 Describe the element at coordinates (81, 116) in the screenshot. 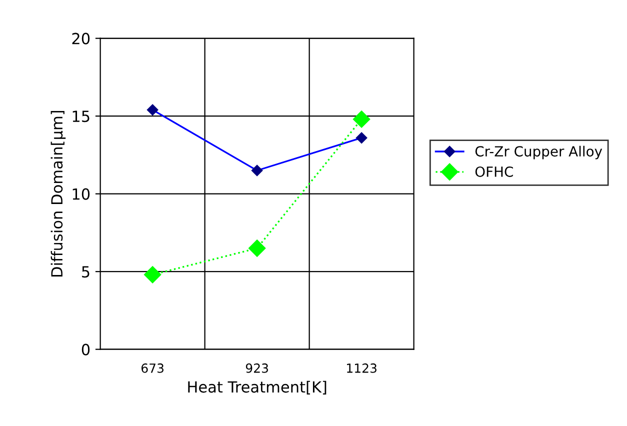

I see `y-tick-label: 15` at that location.